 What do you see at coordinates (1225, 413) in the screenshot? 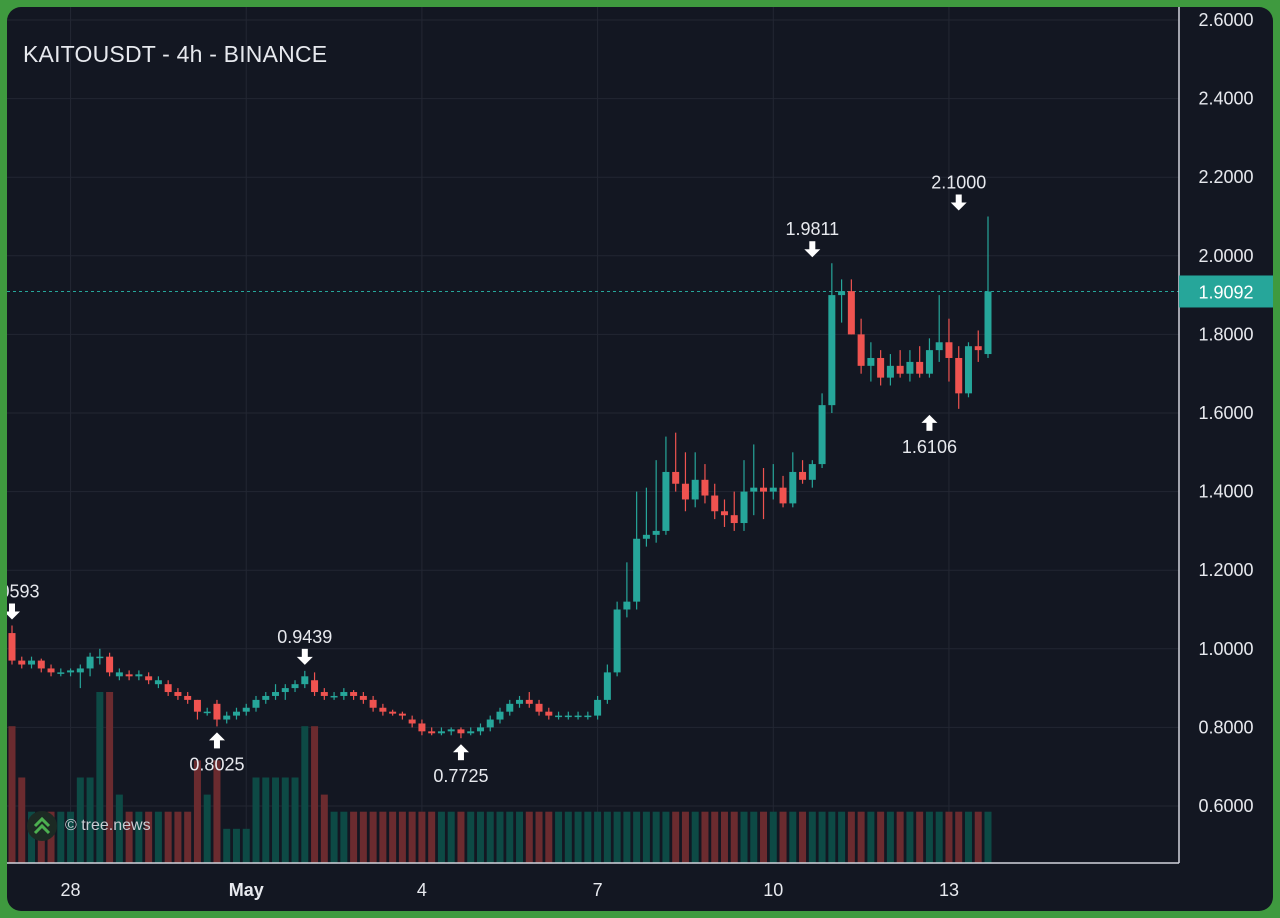
I see `y-tick-label: 1.6000` at bounding box center [1225, 413].